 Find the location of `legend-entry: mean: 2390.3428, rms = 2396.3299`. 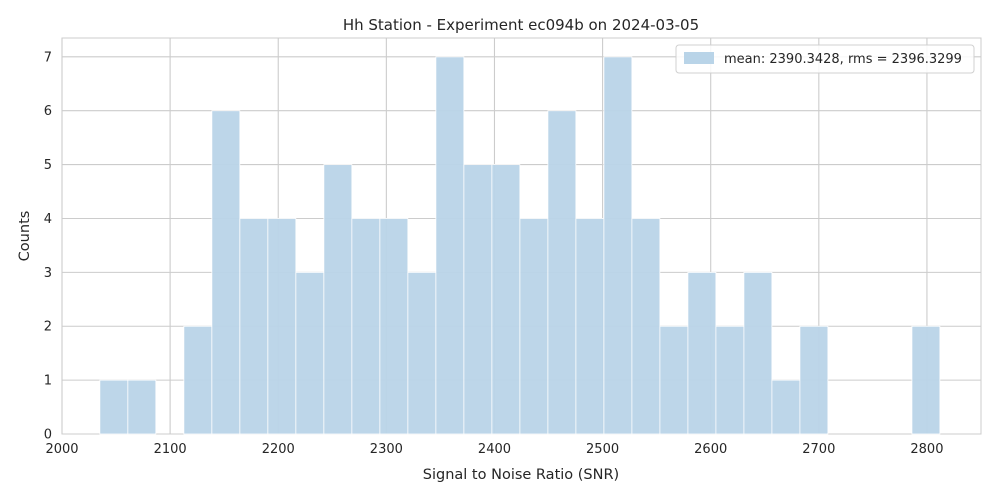

legend-entry: mean: 2390.3428, rms = 2396.3299 is located at coordinates (843, 59).